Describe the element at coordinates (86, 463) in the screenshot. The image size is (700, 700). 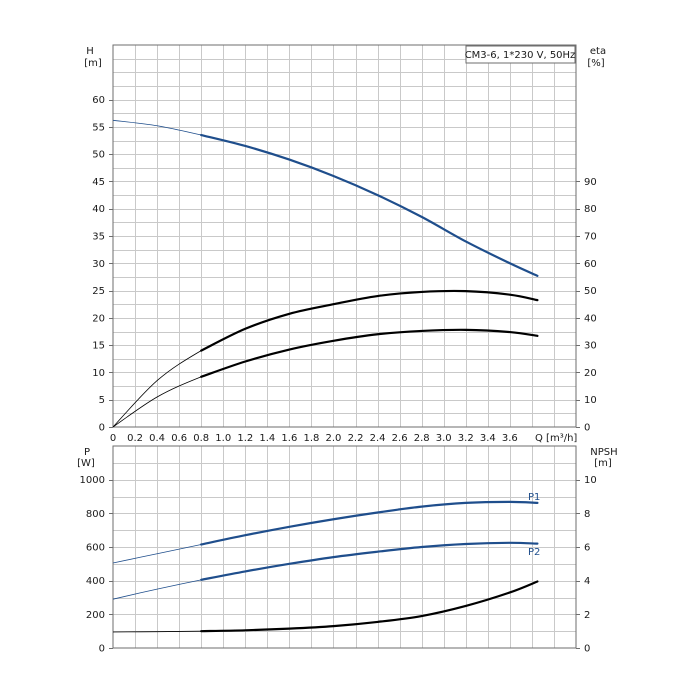
I see `y-left-label-bottom-line2: [W]` at that location.